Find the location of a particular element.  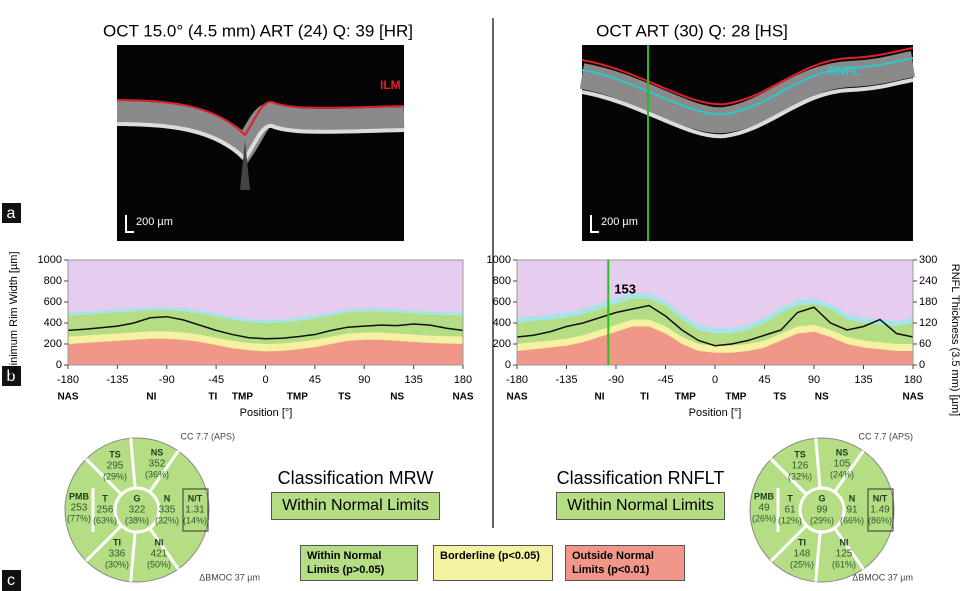

x-tick-label: 135 is located at coordinates (863, 380).